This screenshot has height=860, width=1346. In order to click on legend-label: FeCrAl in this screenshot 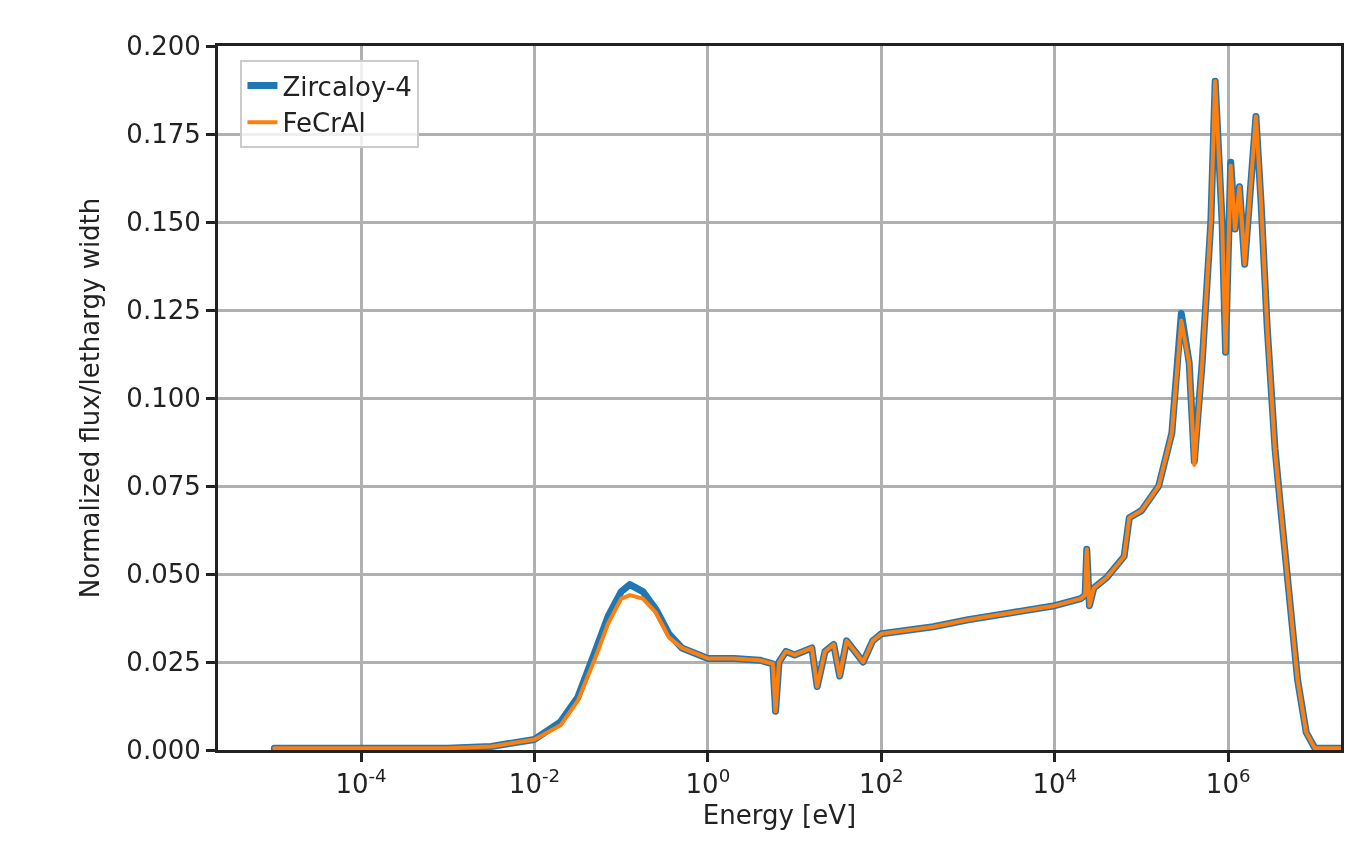, I will do `click(324, 123)`.